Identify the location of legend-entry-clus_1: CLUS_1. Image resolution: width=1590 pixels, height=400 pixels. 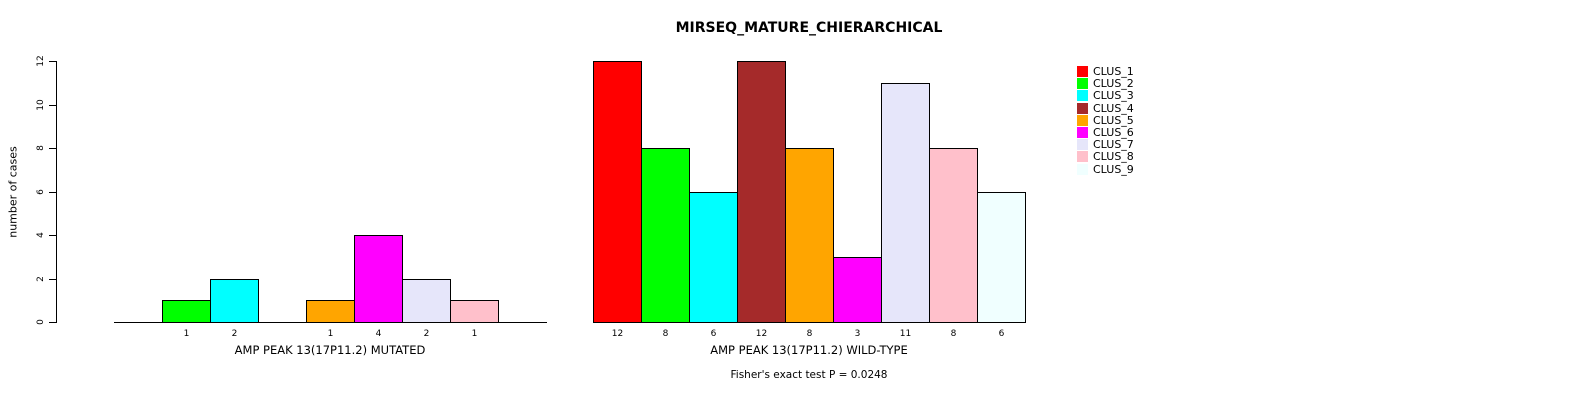
(1105, 71).